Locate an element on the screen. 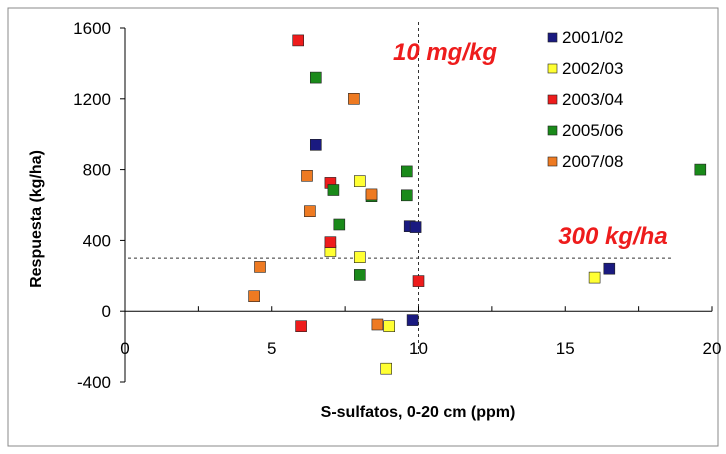 This screenshot has width=726, height=454. y-tick-label: 1600 is located at coordinates (92, 28).